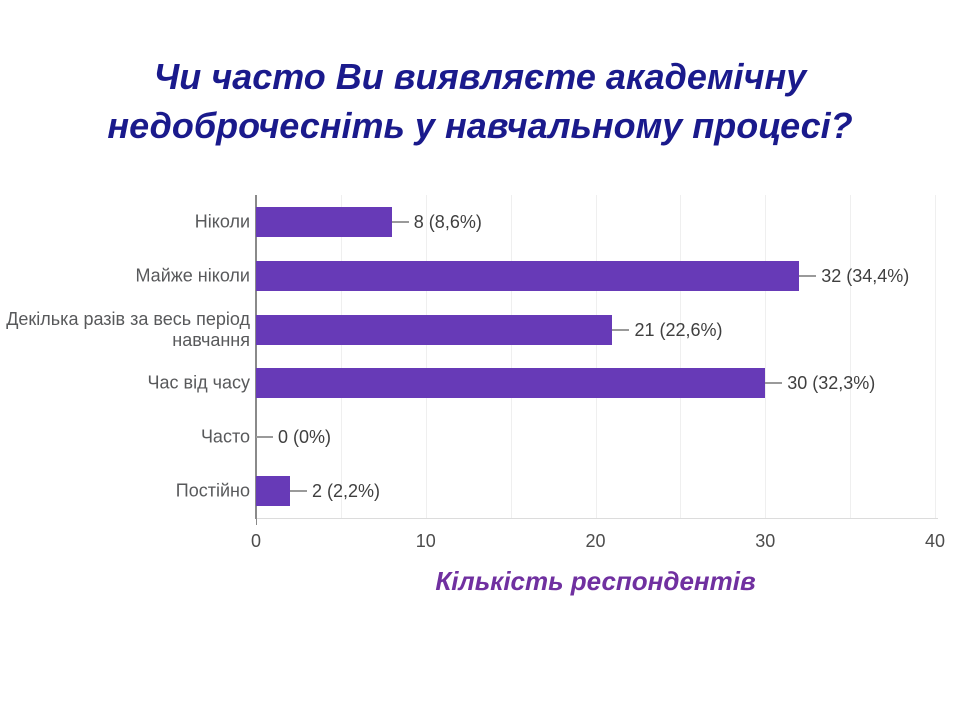  I want to click on x-tick-label: 30, so click(765, 541).